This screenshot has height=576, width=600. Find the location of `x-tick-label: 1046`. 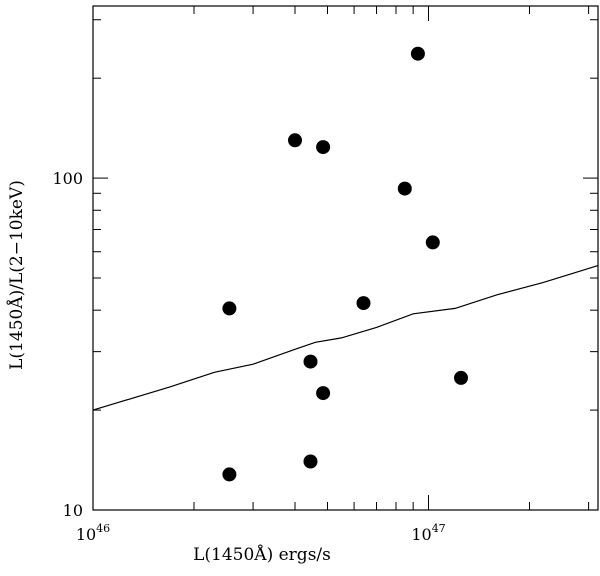

x-tick-label: 1046 is located at coordinates (93, 533).